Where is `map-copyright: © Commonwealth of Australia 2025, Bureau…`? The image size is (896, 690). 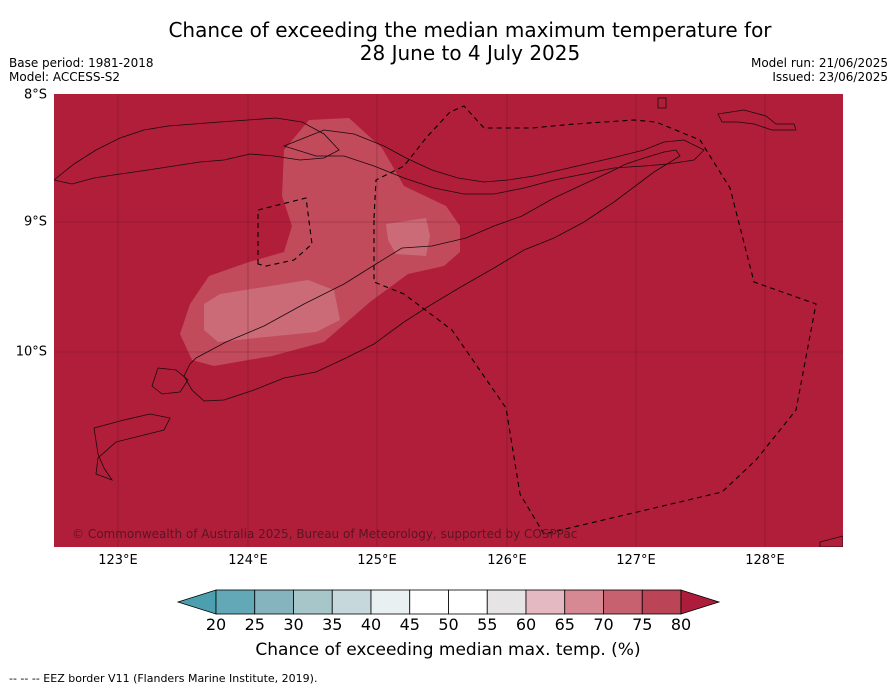 map-copyright: © Commonwealth of Australia 2025, Bureau… is located at coordinates (324, 534).